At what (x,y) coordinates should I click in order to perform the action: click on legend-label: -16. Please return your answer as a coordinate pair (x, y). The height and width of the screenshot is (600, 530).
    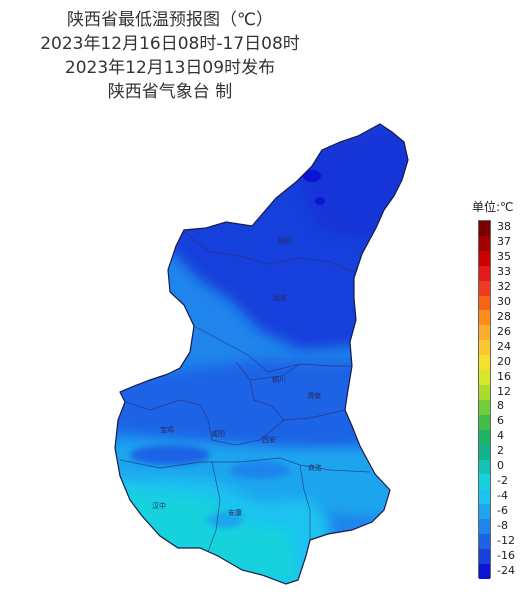
    Looking at the image, I should click on (506, 555).